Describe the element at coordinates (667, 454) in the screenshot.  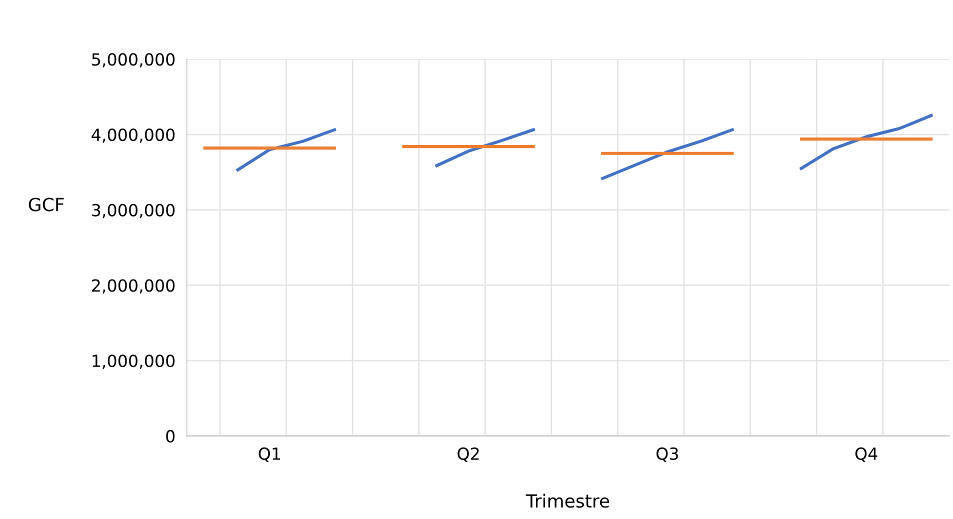
I see `x-tick-label: Q3` at that location.